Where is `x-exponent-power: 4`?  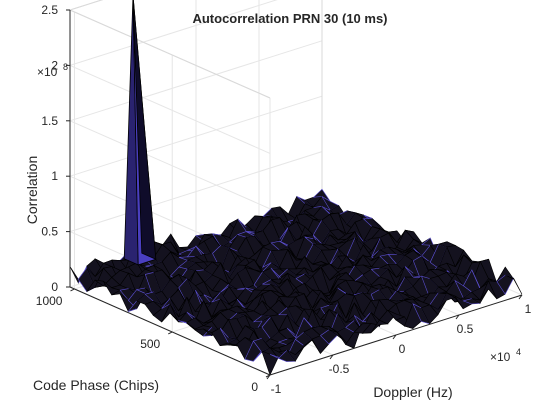 x-exponent-power: 4 is located at coordinates (518, 352).